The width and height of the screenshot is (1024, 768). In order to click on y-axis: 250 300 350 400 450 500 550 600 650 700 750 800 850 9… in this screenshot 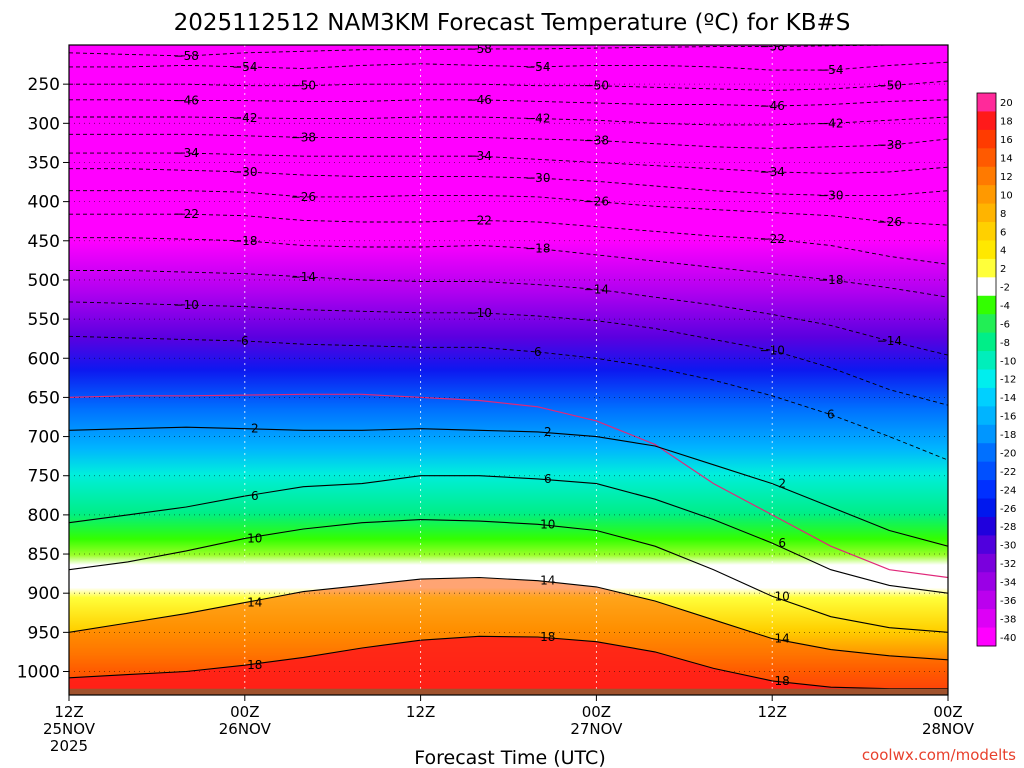, I will do `click(43, 379)`.